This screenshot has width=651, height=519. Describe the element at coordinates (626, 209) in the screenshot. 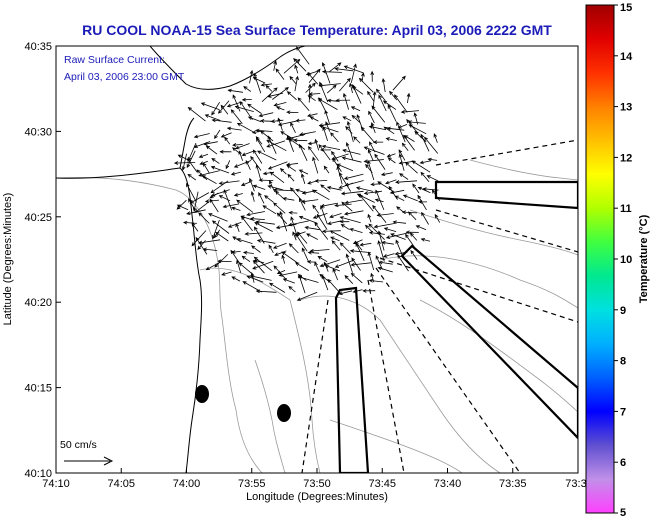

I see `colorbar-tick-label: 11` at that location.